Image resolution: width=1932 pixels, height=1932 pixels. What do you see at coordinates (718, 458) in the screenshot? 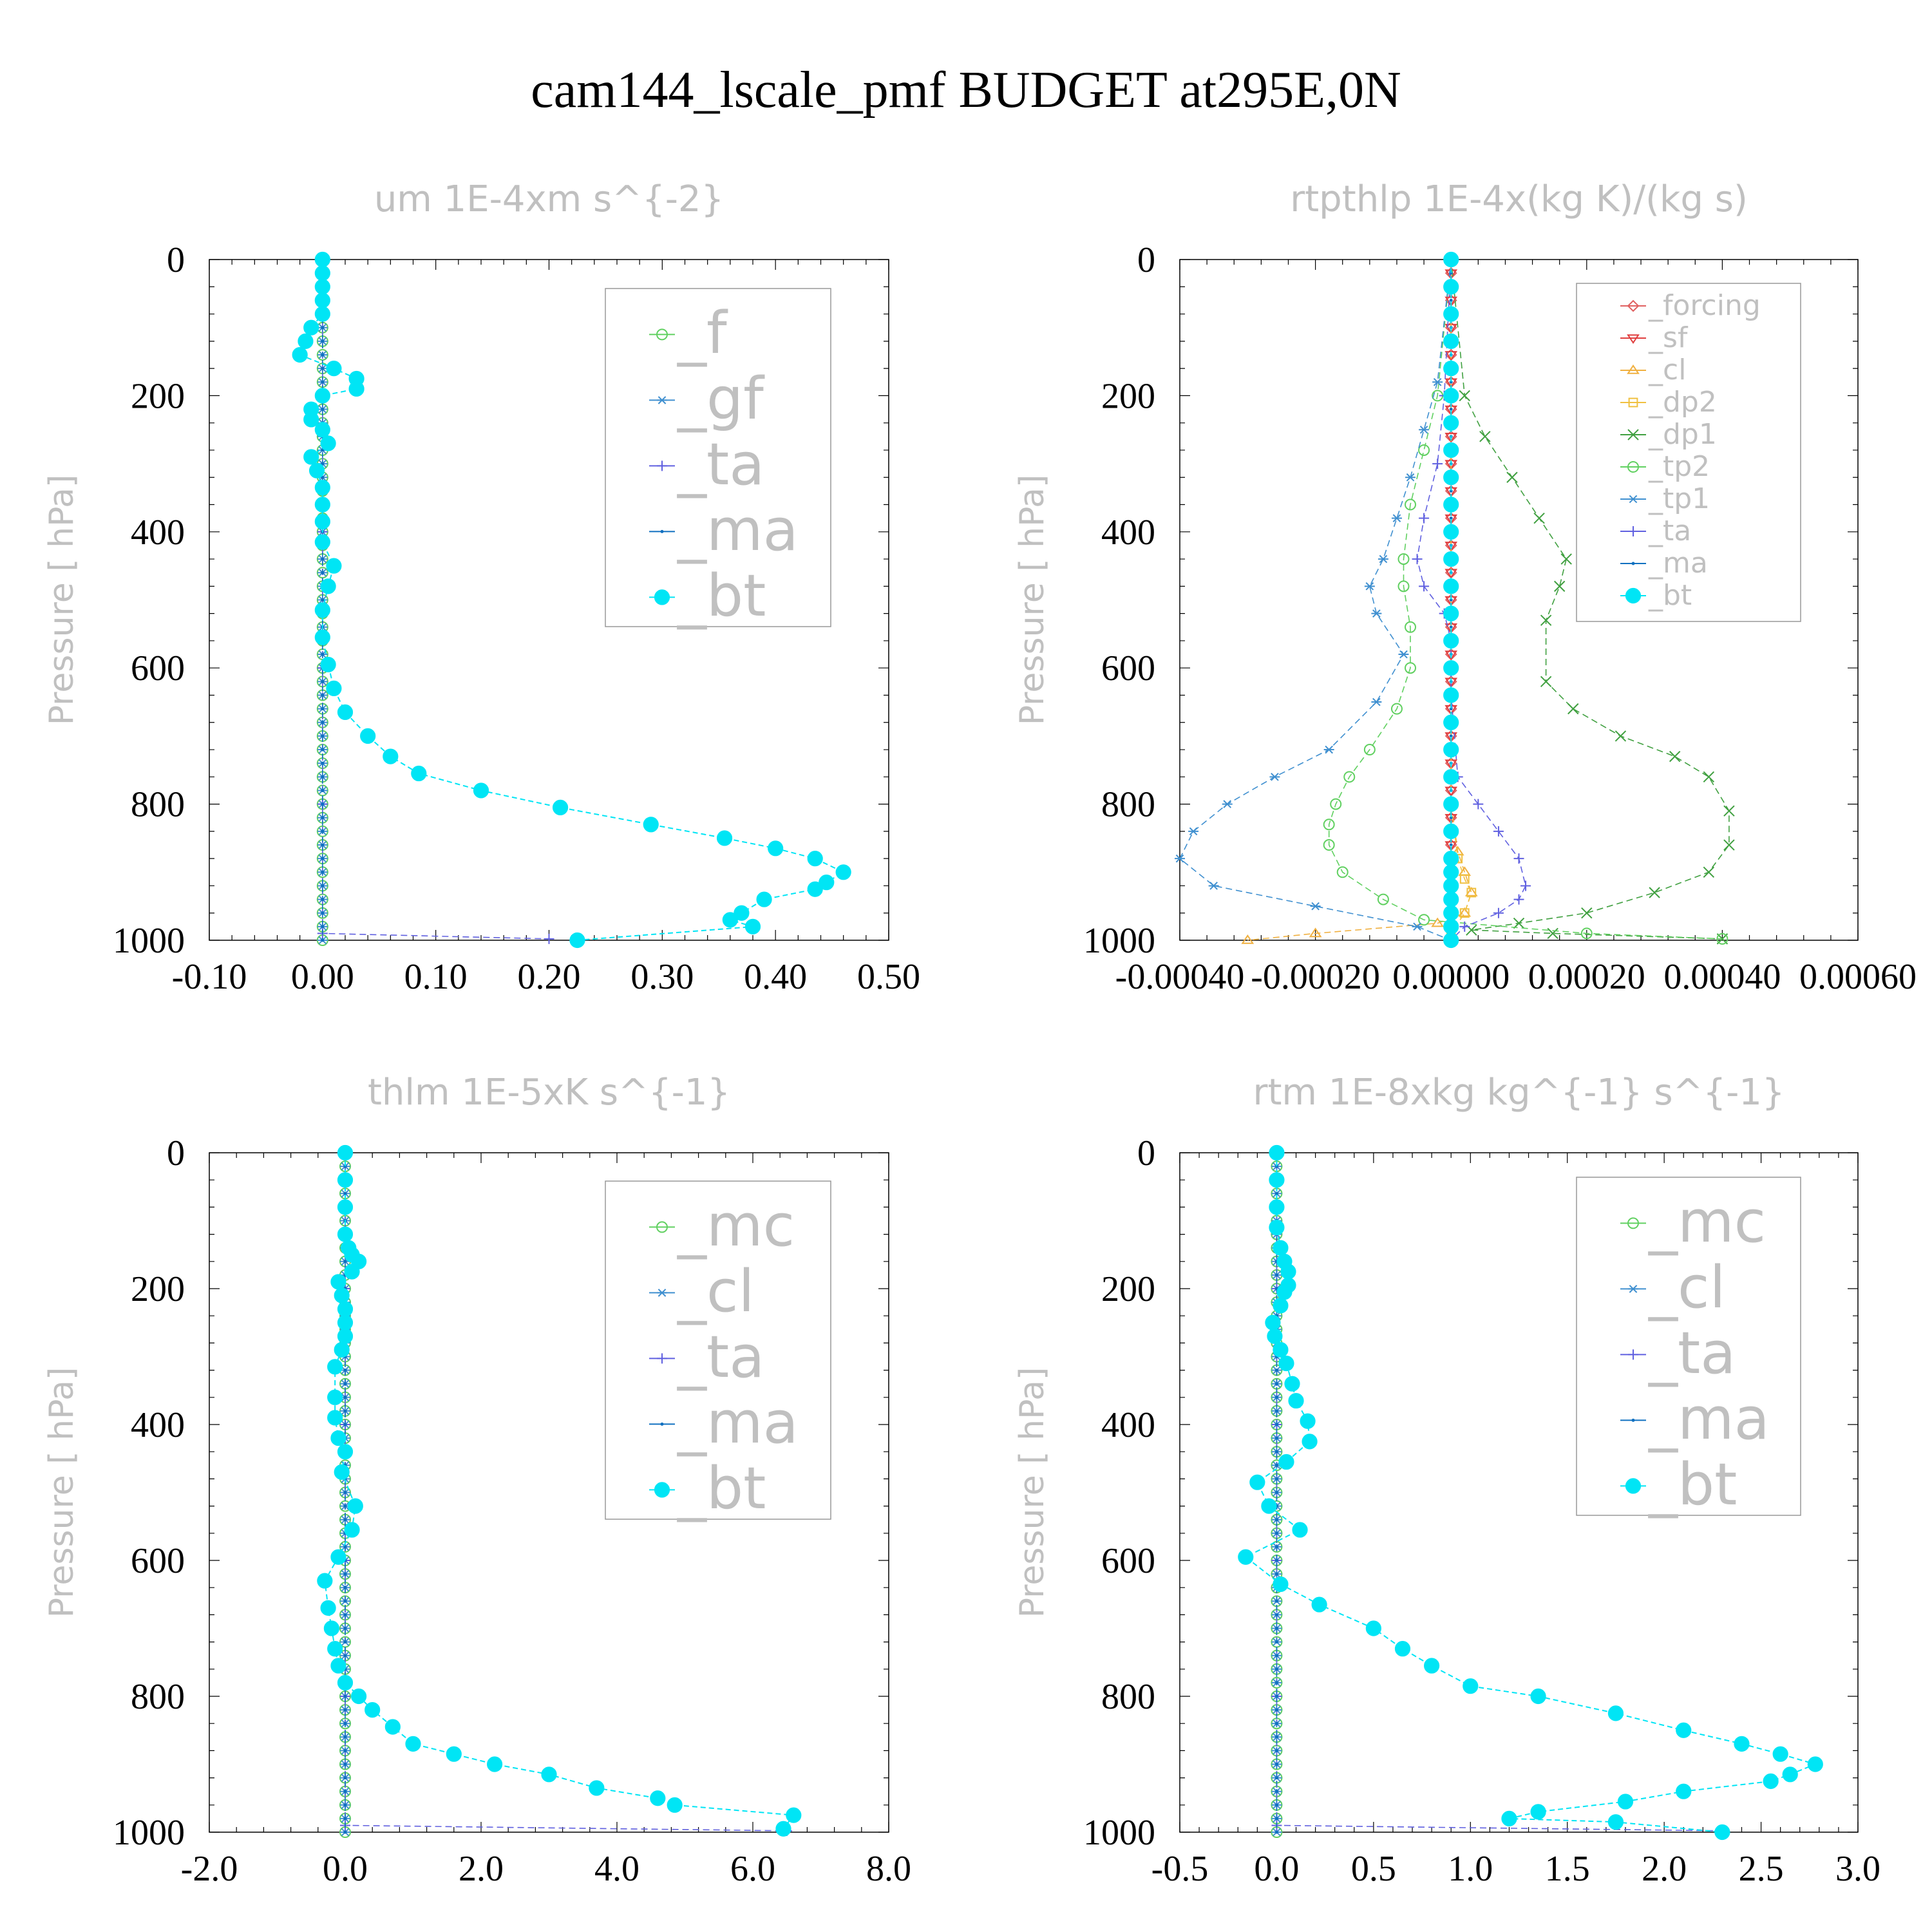
I see `legend-box` at bounding box center [718, 458].